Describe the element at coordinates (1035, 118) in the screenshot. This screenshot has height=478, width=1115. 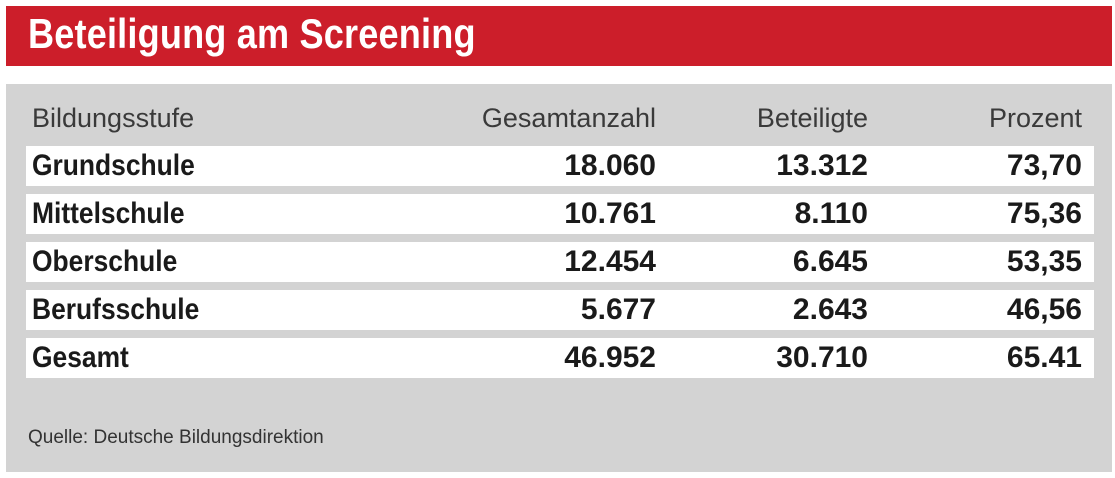
I see `header-prozent: Prozent` at that location.